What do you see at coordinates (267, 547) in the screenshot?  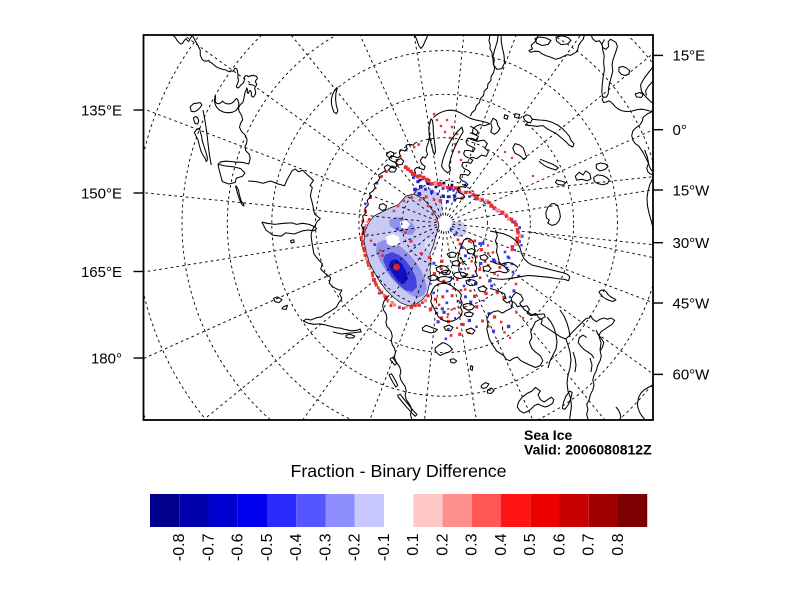 I see `svg-text: -0.5` at bounding box center [267, 547].